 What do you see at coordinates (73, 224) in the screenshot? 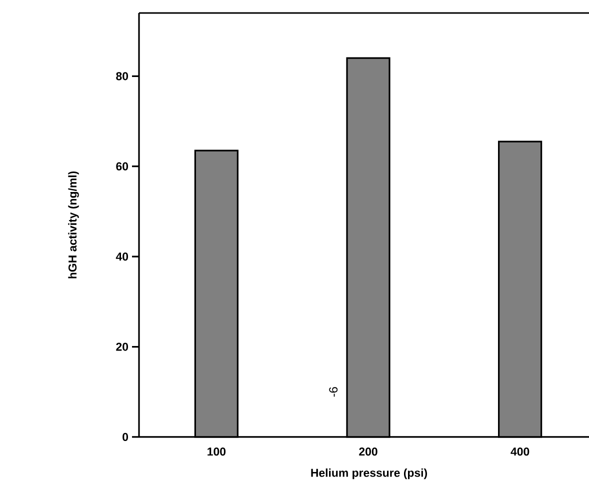
I see `y-axis-title: hGH activity (ng/ml)` at bounding box center [73, 224].